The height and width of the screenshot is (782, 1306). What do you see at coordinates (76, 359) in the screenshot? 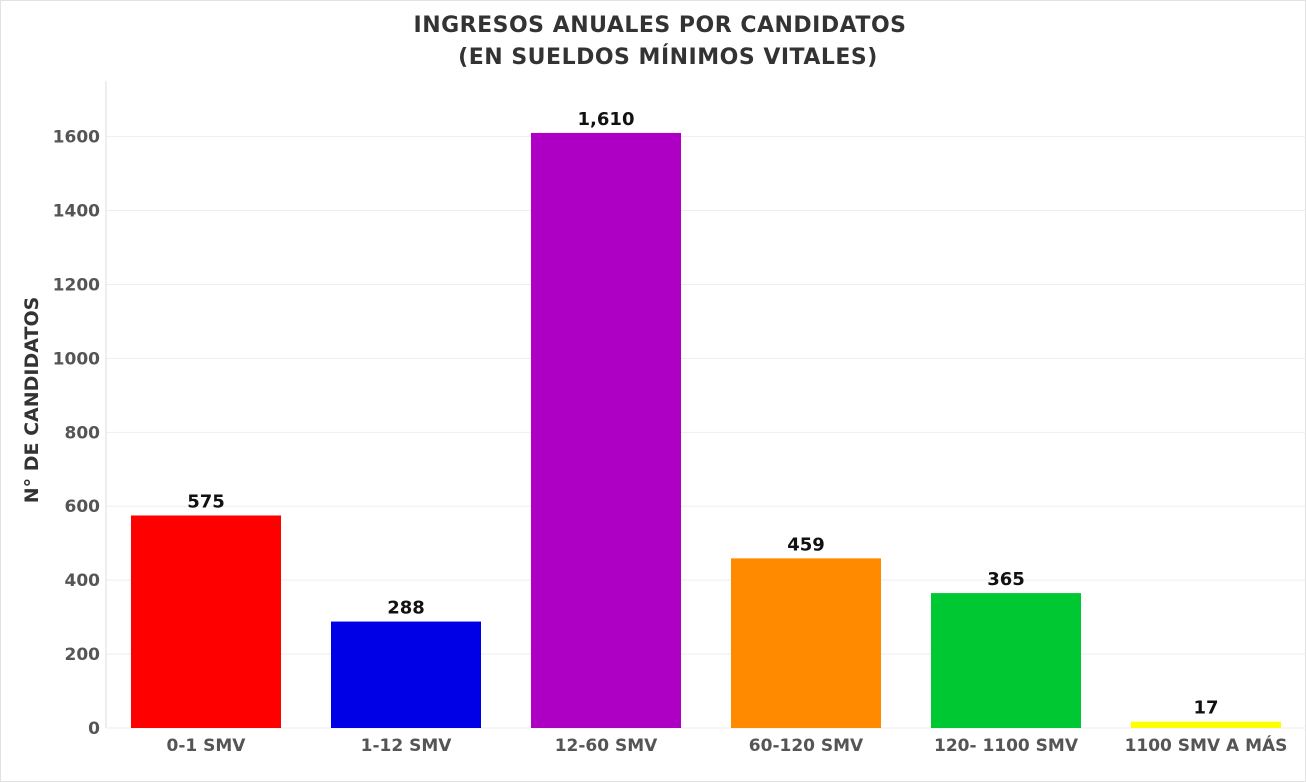
I see `y-tick-label: 1000` at bounding box center [76, 359].